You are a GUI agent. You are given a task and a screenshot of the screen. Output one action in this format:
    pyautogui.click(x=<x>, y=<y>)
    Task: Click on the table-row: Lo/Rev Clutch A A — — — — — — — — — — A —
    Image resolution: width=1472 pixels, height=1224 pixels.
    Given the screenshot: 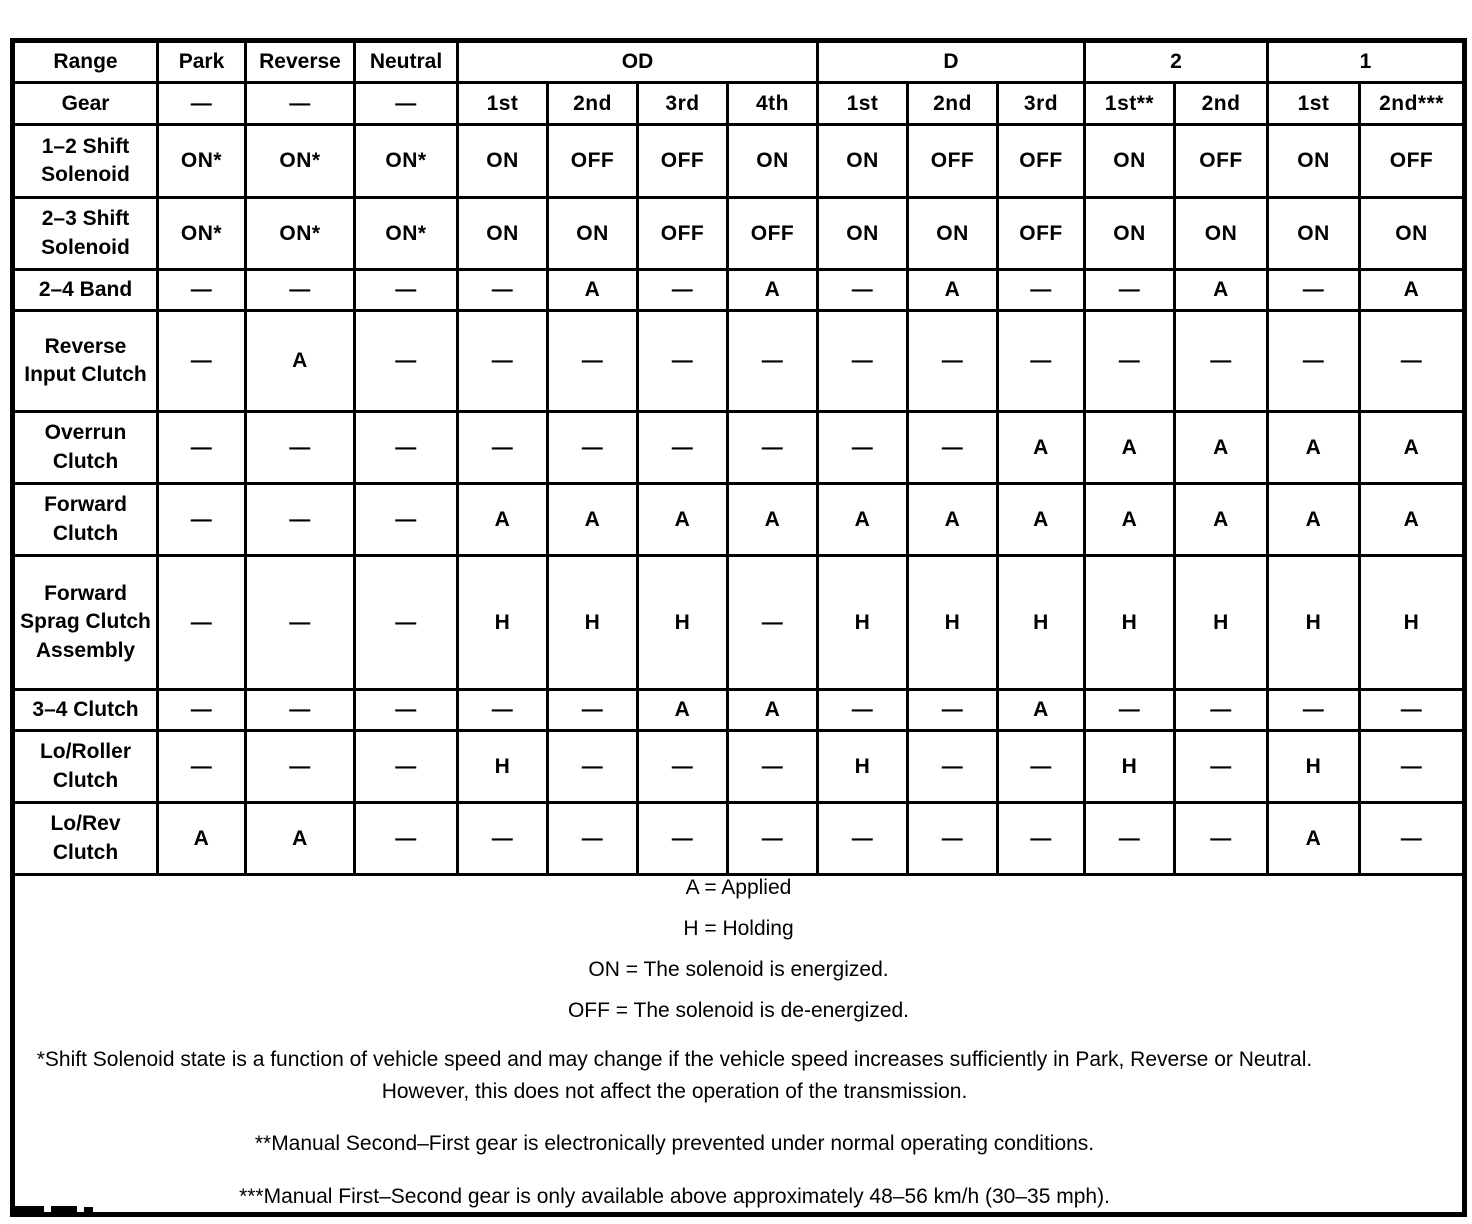 What is the action you would take?
    pyautogui.click(x=738, y=838)
    